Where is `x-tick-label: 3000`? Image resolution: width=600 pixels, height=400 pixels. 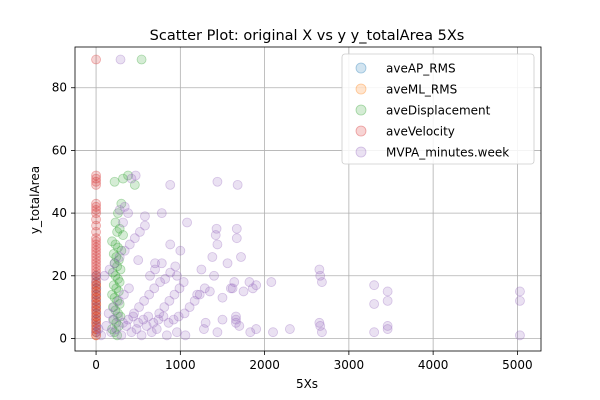
x-tick-label: 3000 is located at coordinates (349, 365).